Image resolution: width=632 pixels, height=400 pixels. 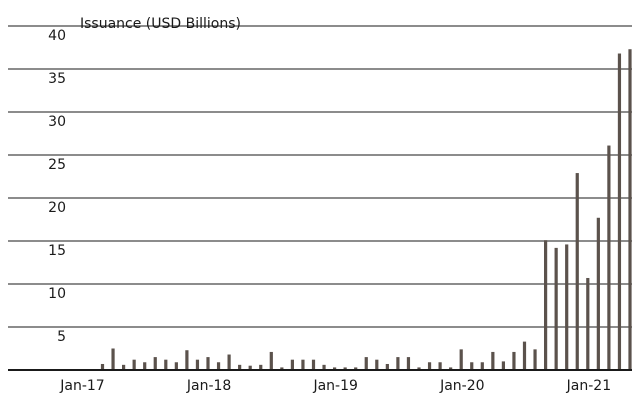 What do you see at coordinates (57, 79) in the screenshot?
I see `y-tick-label-35: 35` at bounding box center [57, 79].